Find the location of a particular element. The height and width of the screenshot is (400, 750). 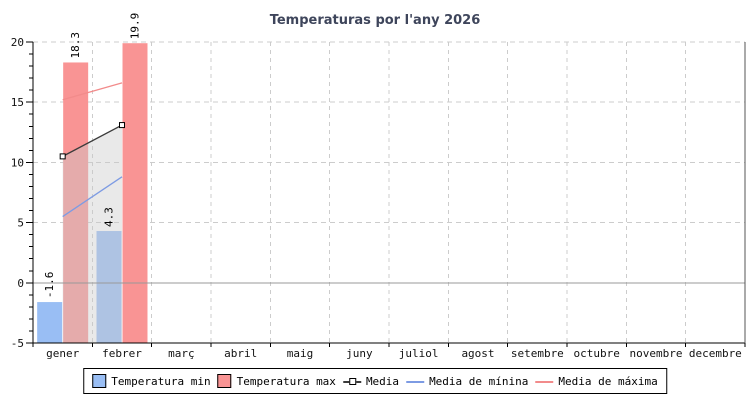

y-tick-label: 10 is located at coordinates (17, 162).